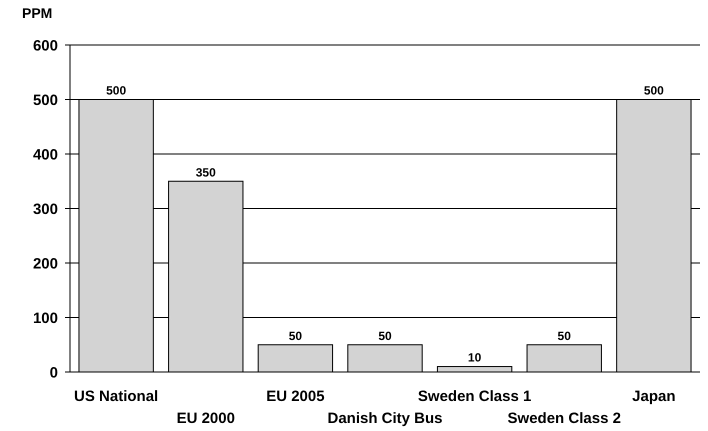  What do you see at coordinates (37, 13) in the screenshot?
I see `y-axis-title: PPM` at bounding box center [37, 13].